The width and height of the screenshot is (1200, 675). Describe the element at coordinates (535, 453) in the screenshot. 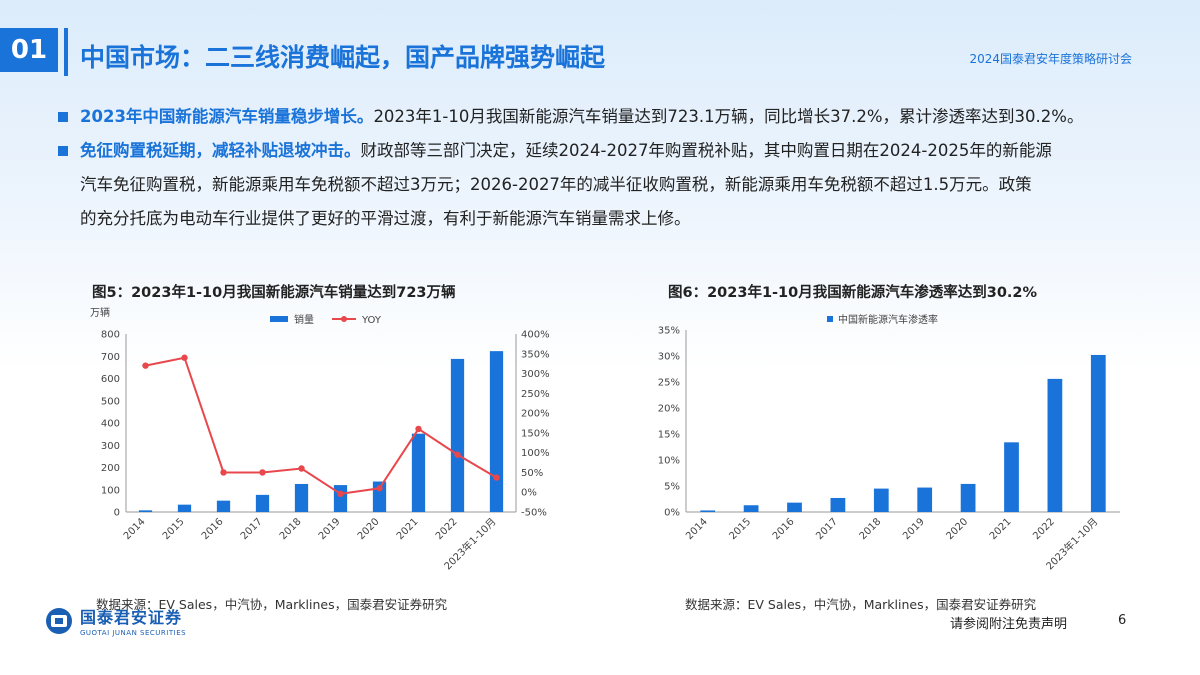

I see `y2-tick-label: 100%` at that location.